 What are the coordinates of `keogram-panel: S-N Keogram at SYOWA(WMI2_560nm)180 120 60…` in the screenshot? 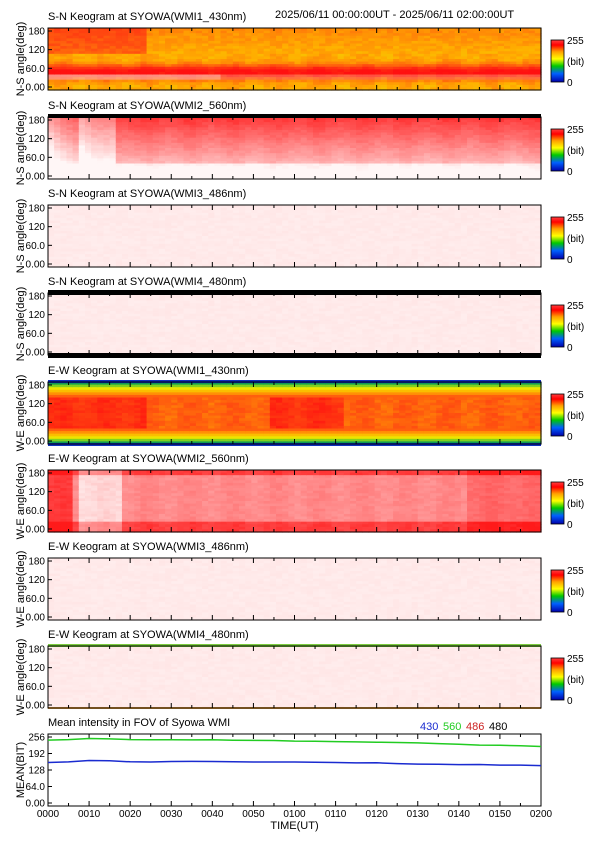 It's located at (299, 142).